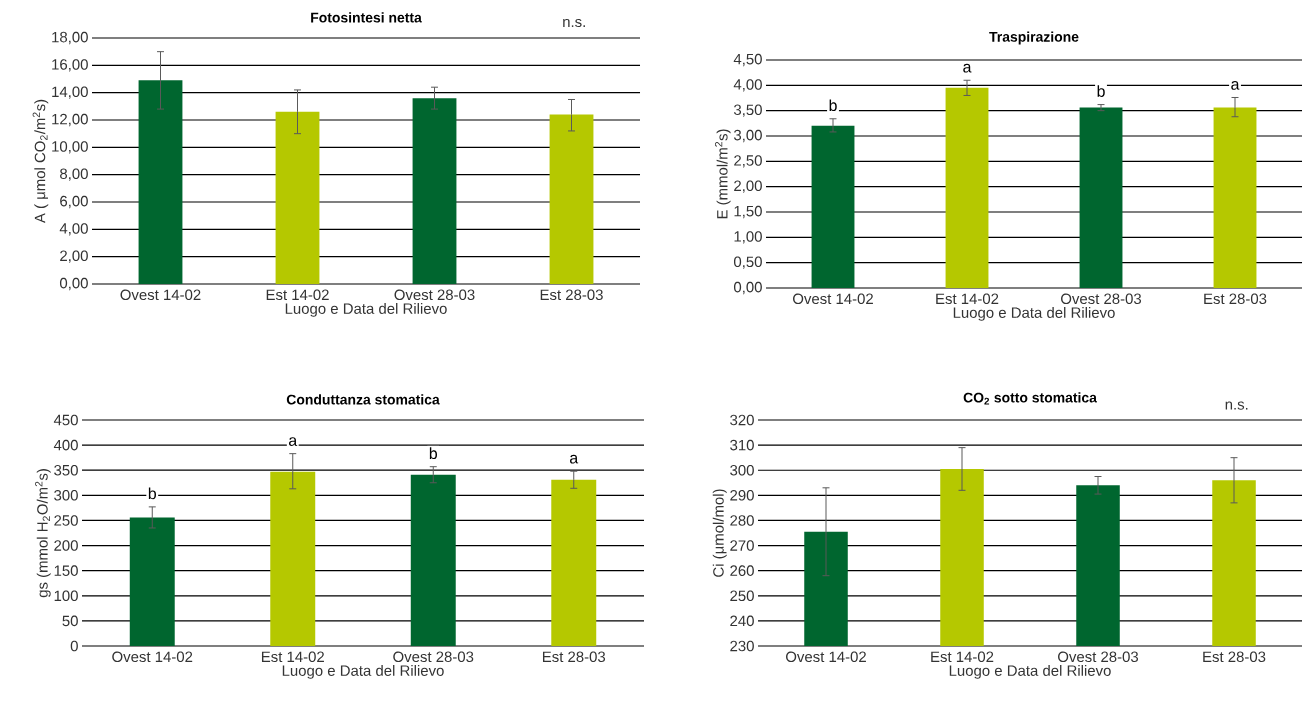 Image resolution: width=1304 pixels, height=702 pixels. What do you see at coordinates (742, 520) in the screenshot?
I see `y-tick-label: 280` at bounding box center [742, 520].